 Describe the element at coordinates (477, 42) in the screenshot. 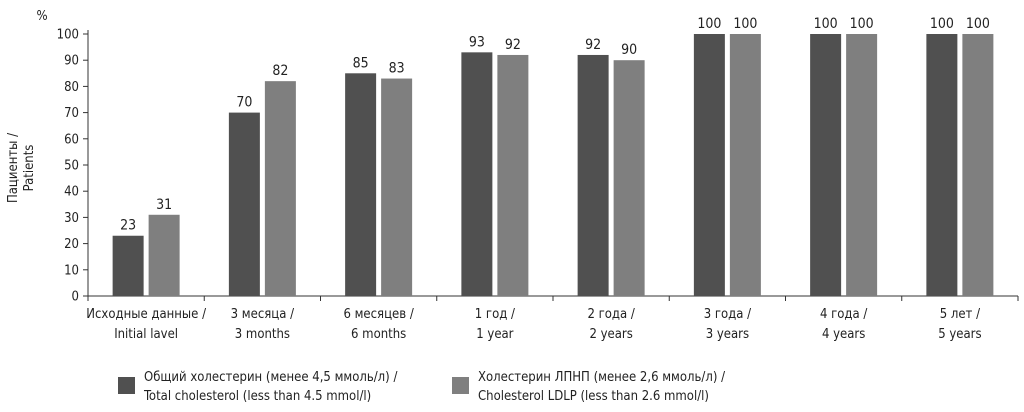

I see `bar-value-label: 93` at that location.